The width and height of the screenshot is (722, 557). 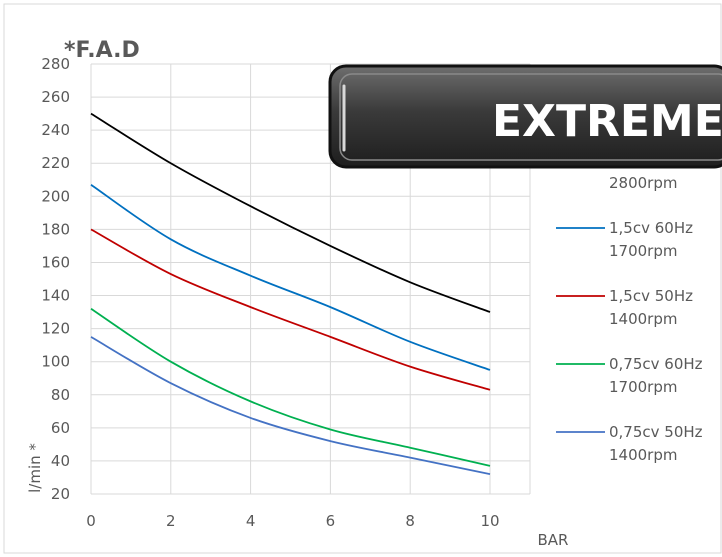 I want to click on legend-label-3: 0,75cv 60Hz, so click(x=656, y=364).